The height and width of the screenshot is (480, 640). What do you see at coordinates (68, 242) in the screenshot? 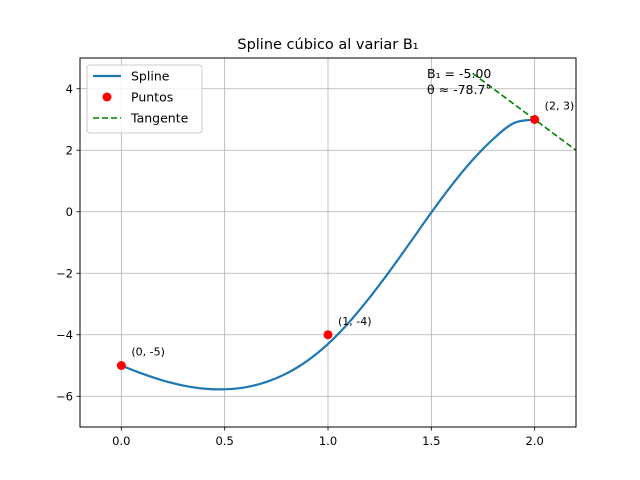
I see `y-axis: −6 −4 −2 0 2 4` at bounding box center [68, 242].